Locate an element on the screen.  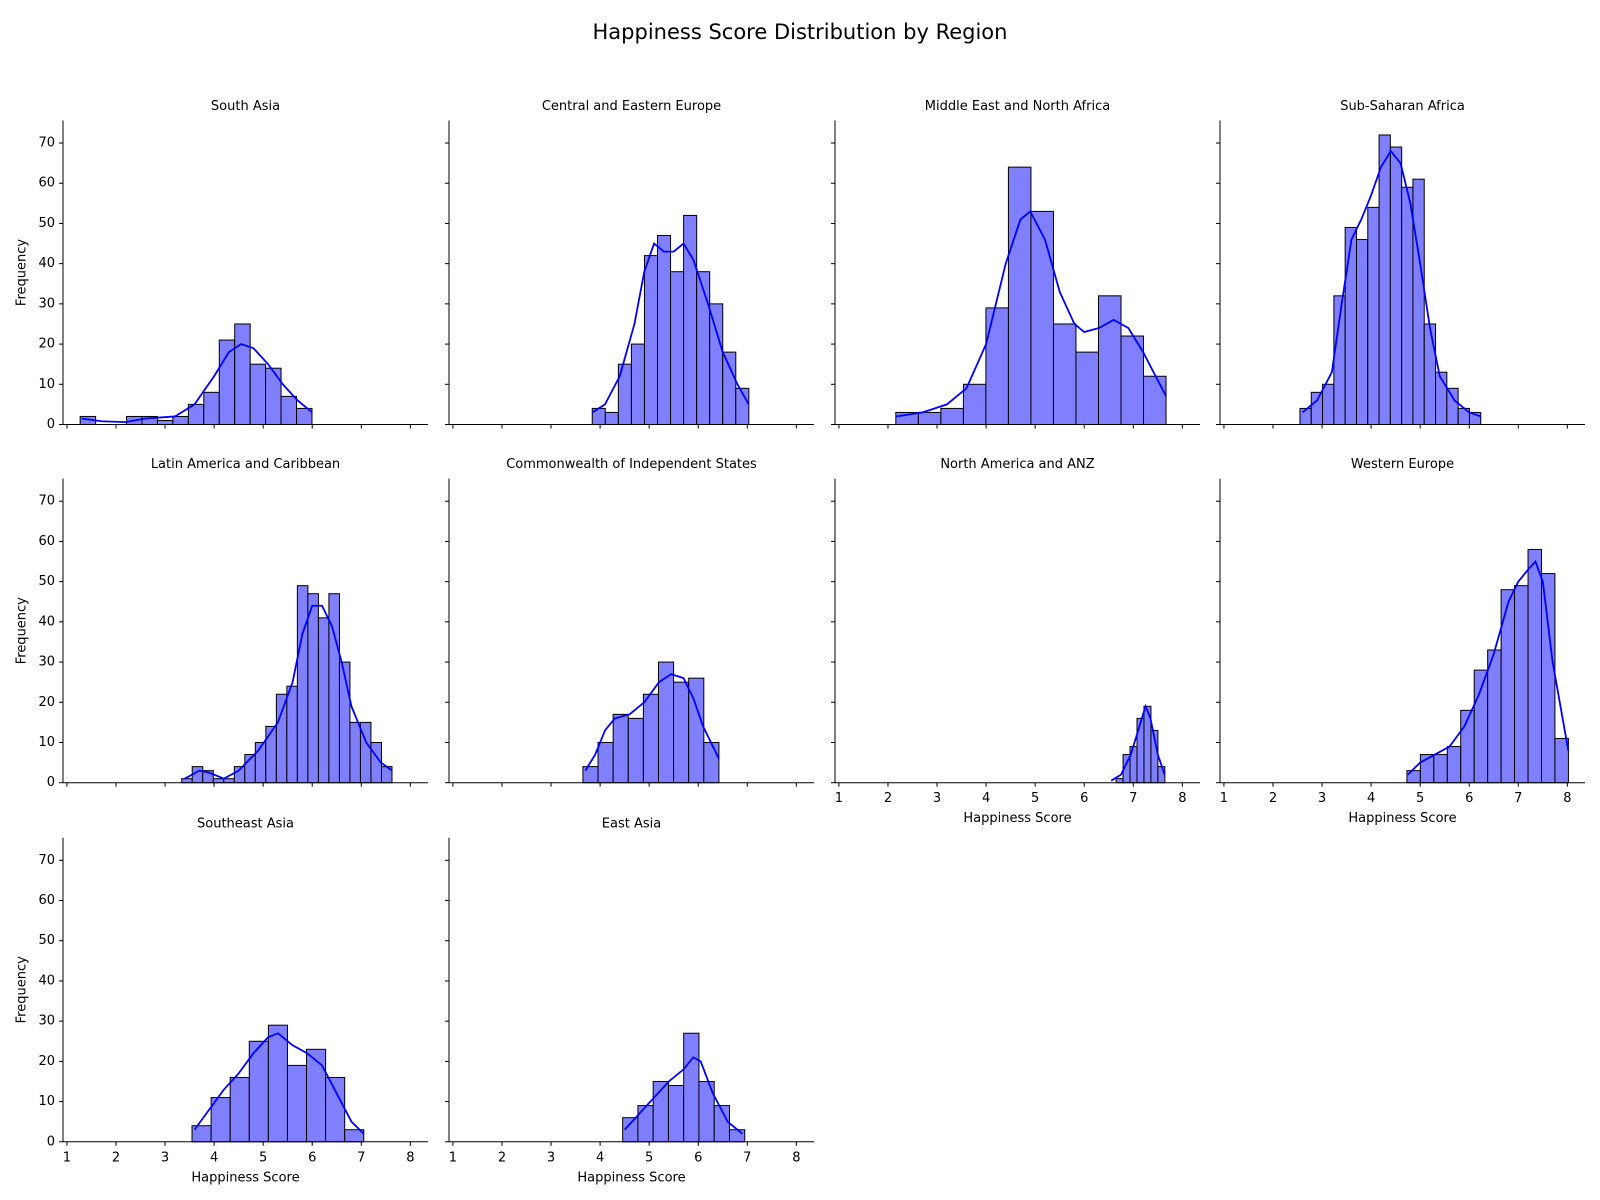
panel-title: Middle East and North Africa is located at coordinates (1017, 106).